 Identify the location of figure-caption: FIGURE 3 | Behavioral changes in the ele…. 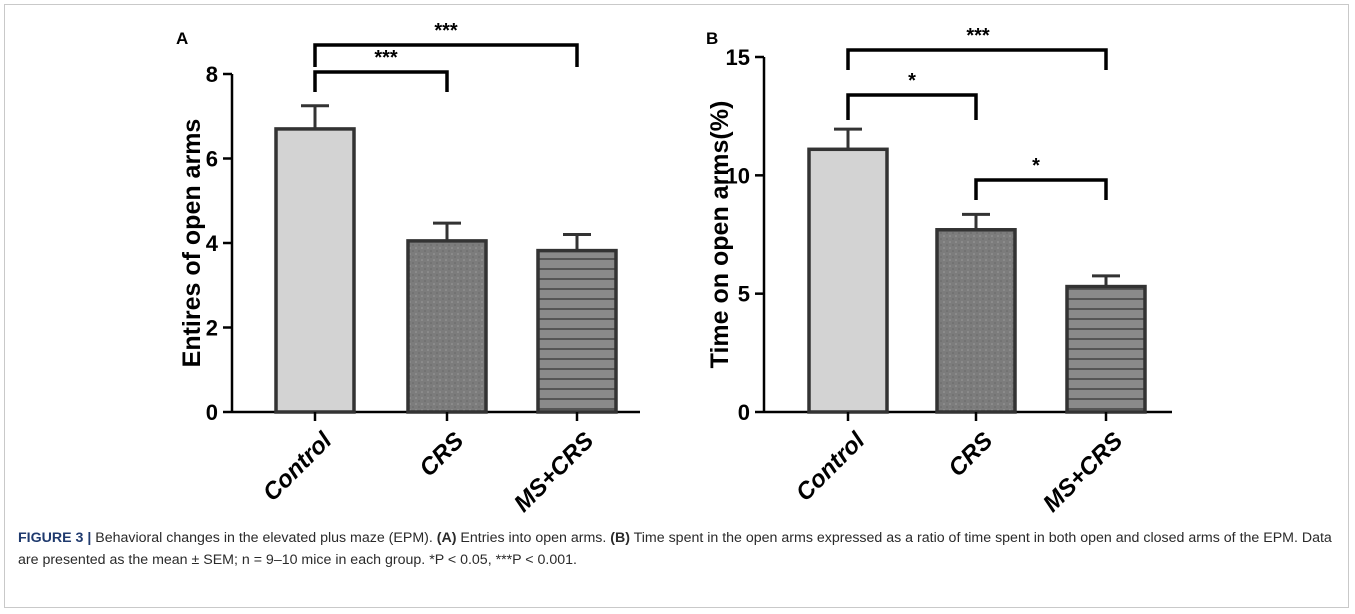
(678, 549).